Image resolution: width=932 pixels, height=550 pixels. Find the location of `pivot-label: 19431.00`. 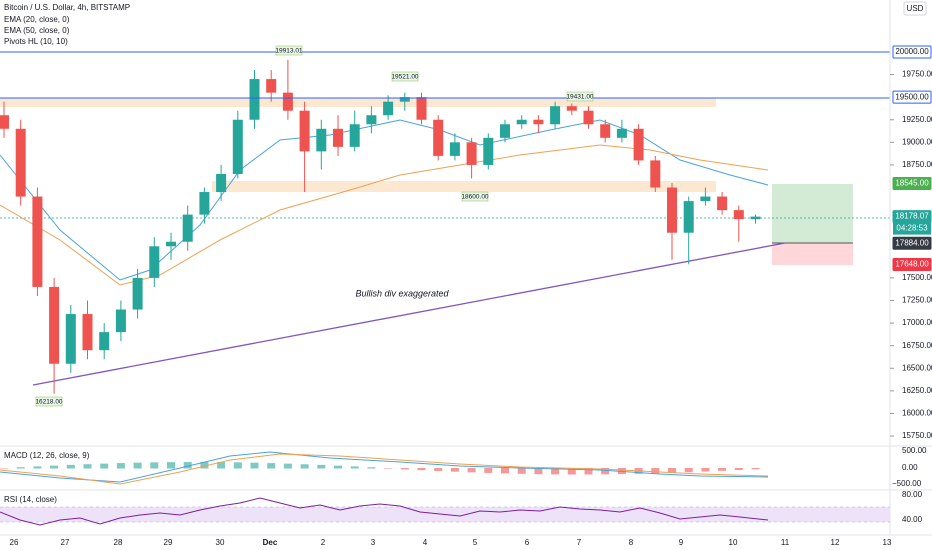

pivot-label: 19431.00 is located at coordinates (579, 97).